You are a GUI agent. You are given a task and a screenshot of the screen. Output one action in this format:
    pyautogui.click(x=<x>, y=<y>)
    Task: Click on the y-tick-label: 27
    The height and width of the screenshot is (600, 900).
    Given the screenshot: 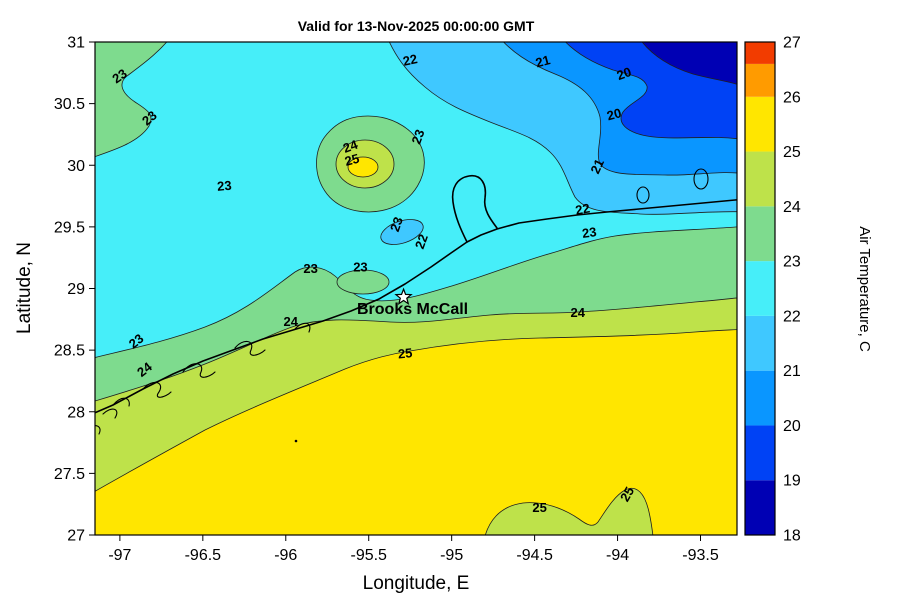 What is the action you would take?
    pyautogui.click(x=76, y=536)
    